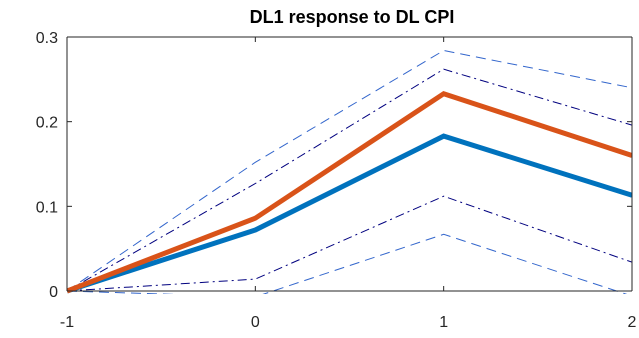  Describe the element at coordinates (67, 322) in the screenshot. I see `x-tick-label: -1` at that location.